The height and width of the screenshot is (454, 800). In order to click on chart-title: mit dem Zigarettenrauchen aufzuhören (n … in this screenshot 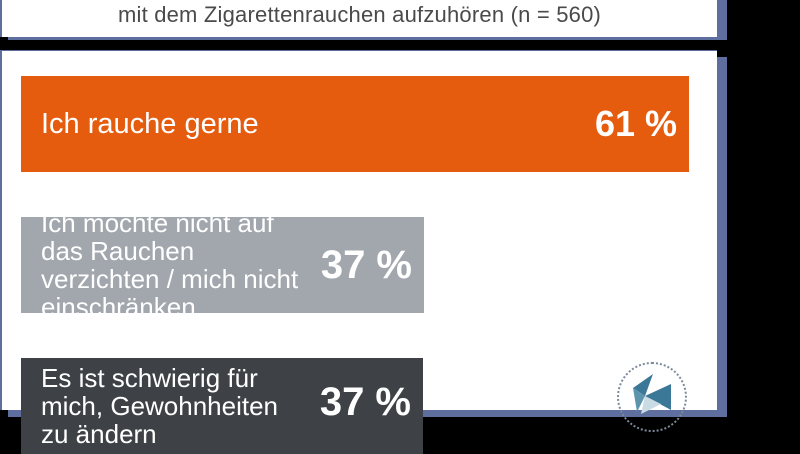, I will do `click(359, 14)`.